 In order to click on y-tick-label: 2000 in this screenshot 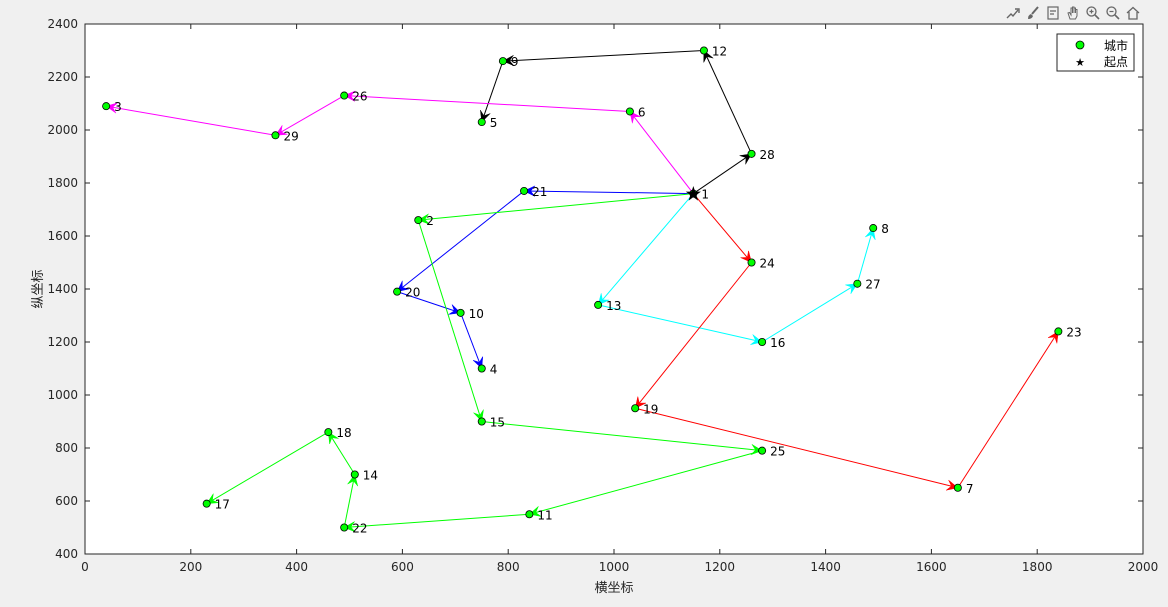, I will do `click(62, 130)`.